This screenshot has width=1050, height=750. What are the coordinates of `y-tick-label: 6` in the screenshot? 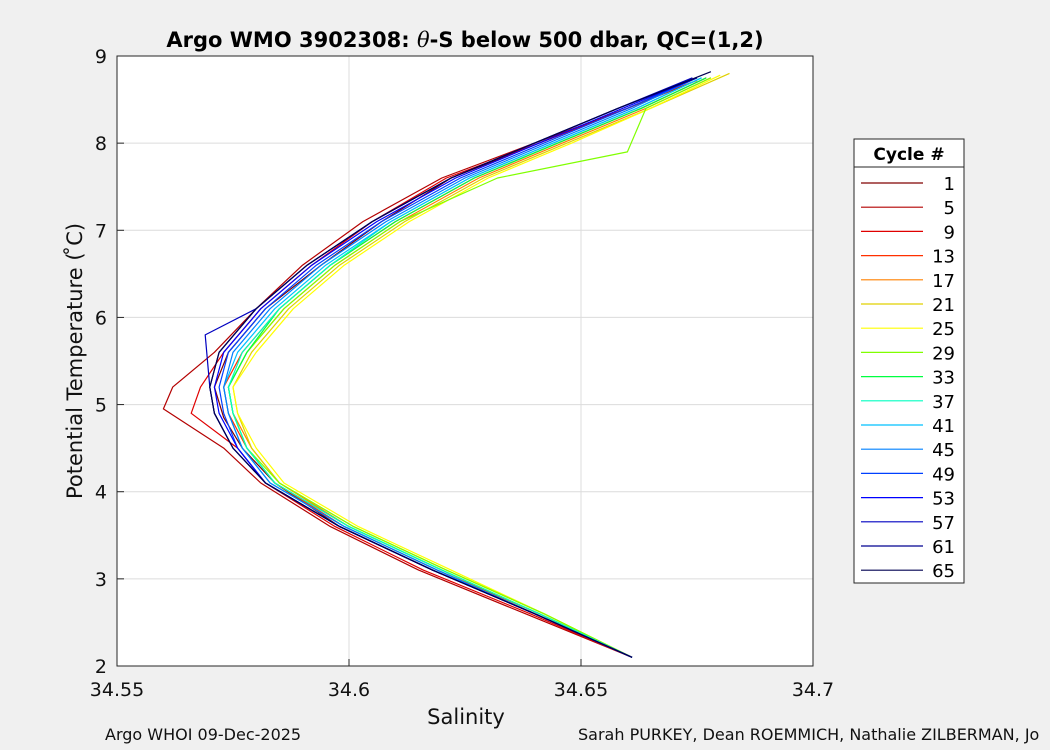 It's located at (101, 318).